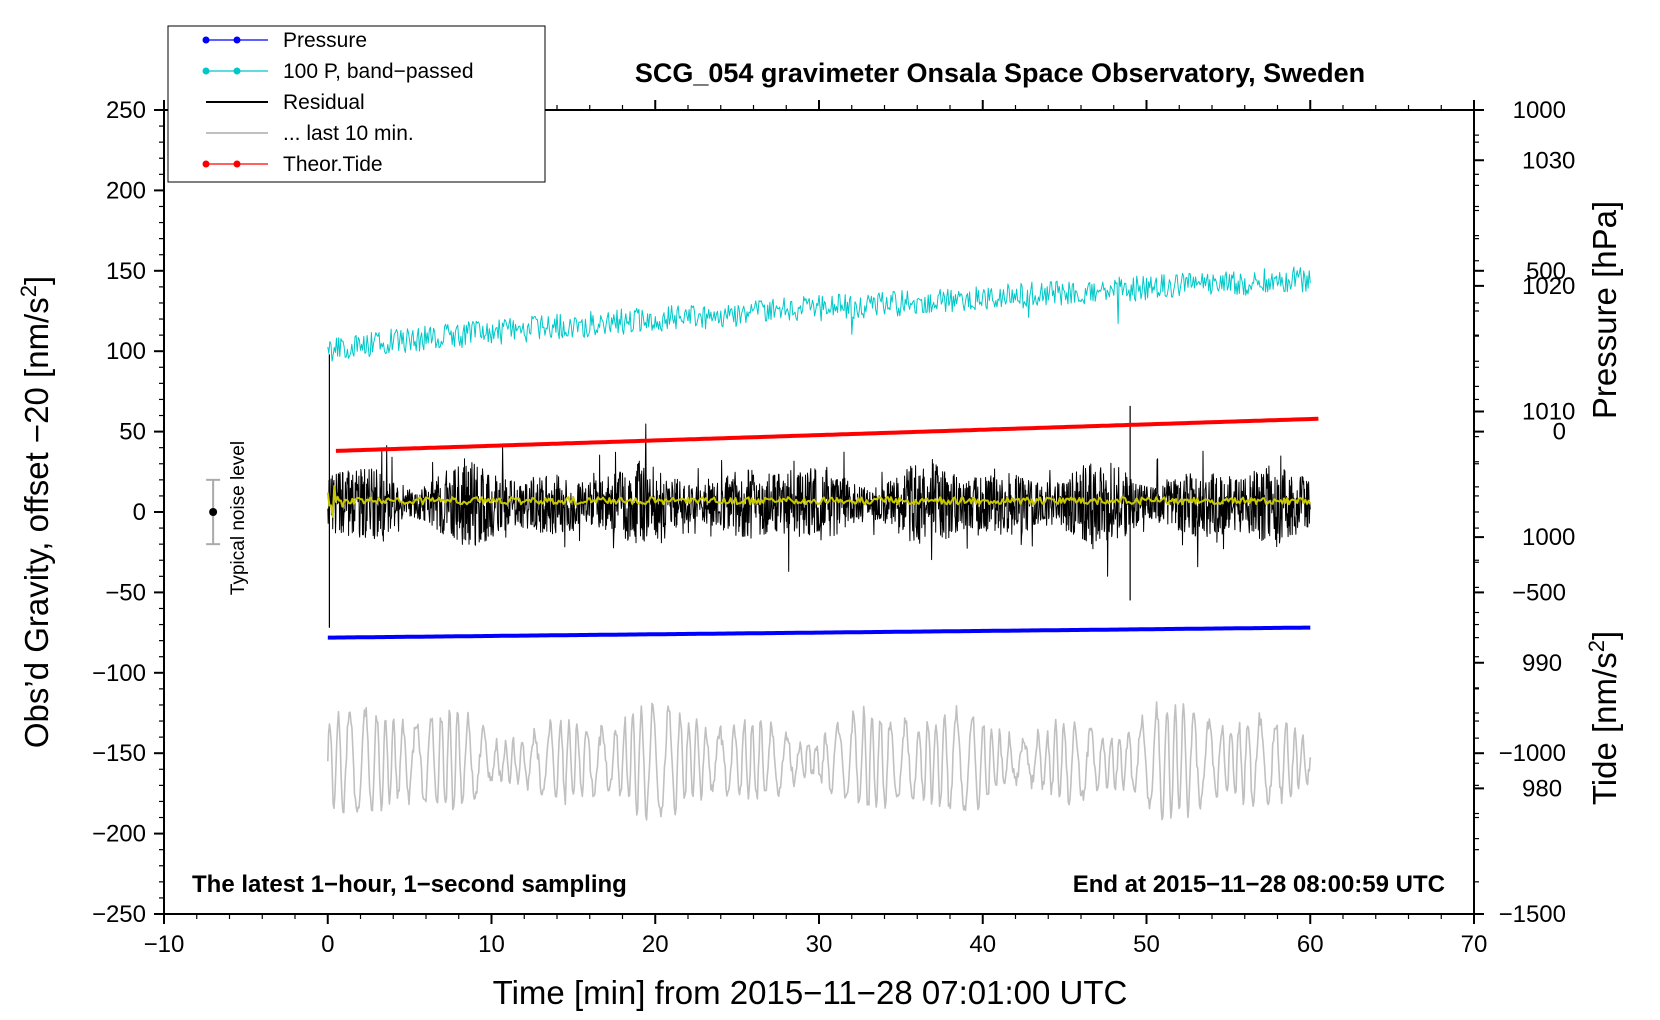 The width and height of the screenshot is (1660, 1020). I want to click on legend-label: Residual, so click(324, 102).